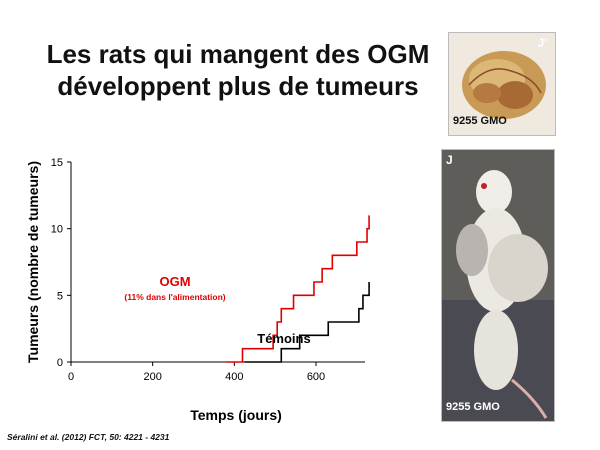  I want to click on slide-title-line-2: développent plus de tumeurs, so click(238, 86).